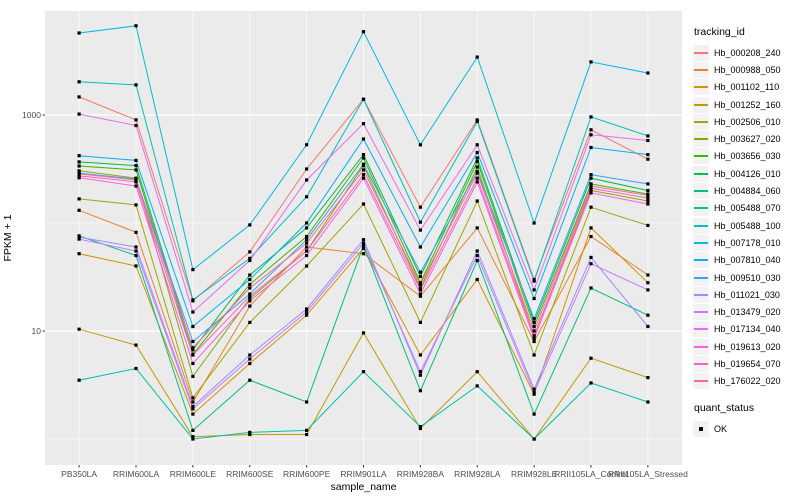  Describe the element at coordinates (746, 104) in the screenshot. I see `legend-entry: Hb_001252_160` at that location.